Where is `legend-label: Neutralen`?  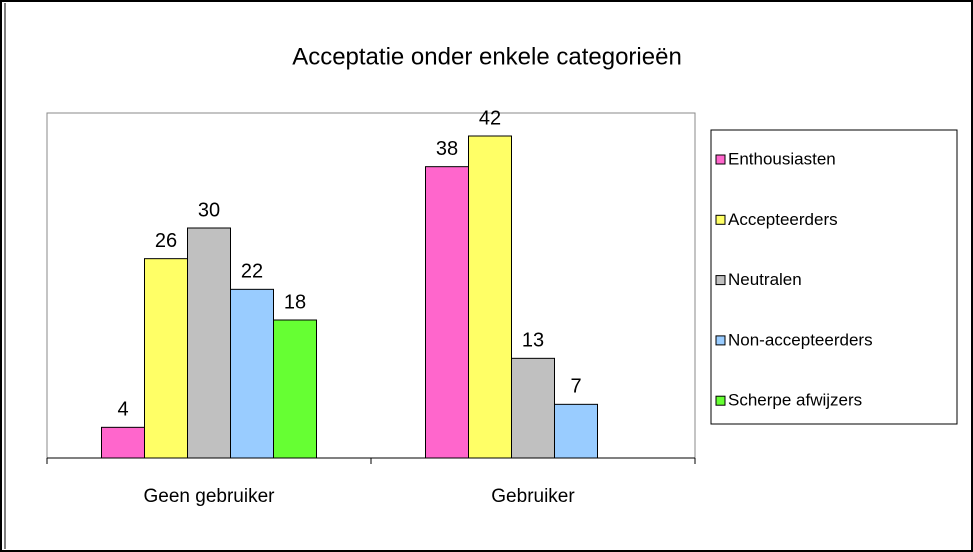
legend-label: Neutralen is located at coordinates (765, 279).